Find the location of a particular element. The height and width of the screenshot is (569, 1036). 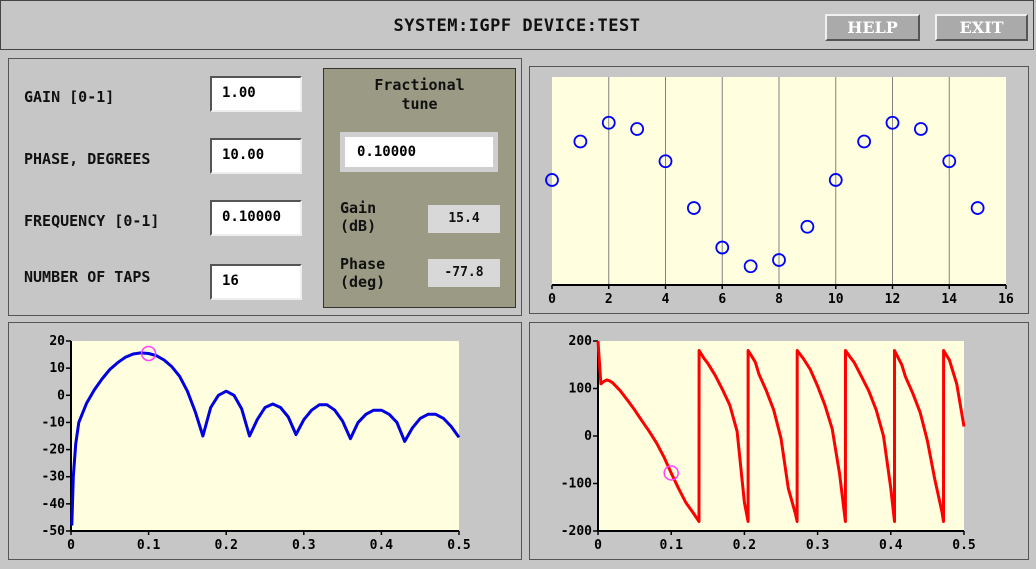

x-tick-label: 10 is located at coordinates (836, 299).